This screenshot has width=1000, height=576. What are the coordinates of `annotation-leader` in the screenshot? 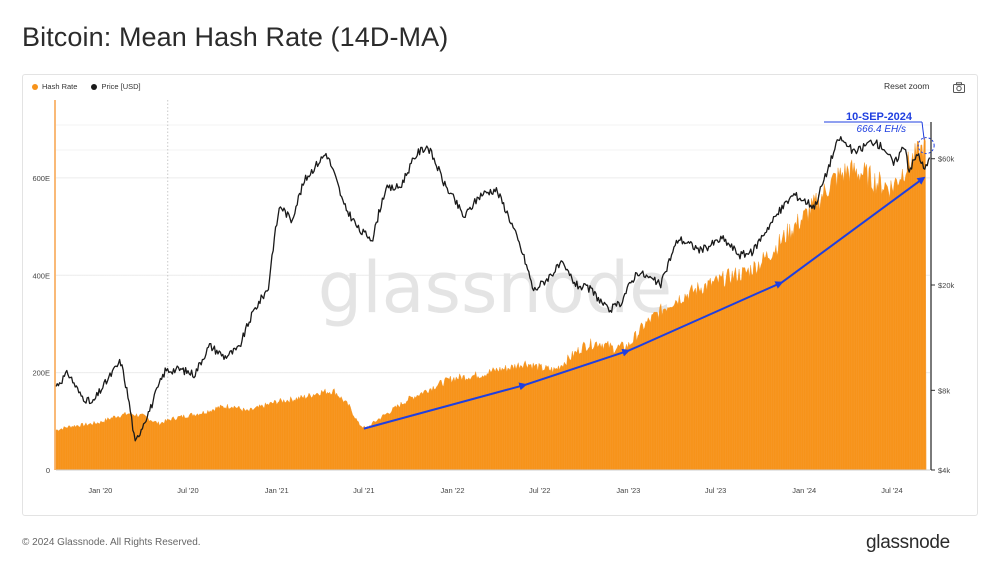 It's located at (923, 130).